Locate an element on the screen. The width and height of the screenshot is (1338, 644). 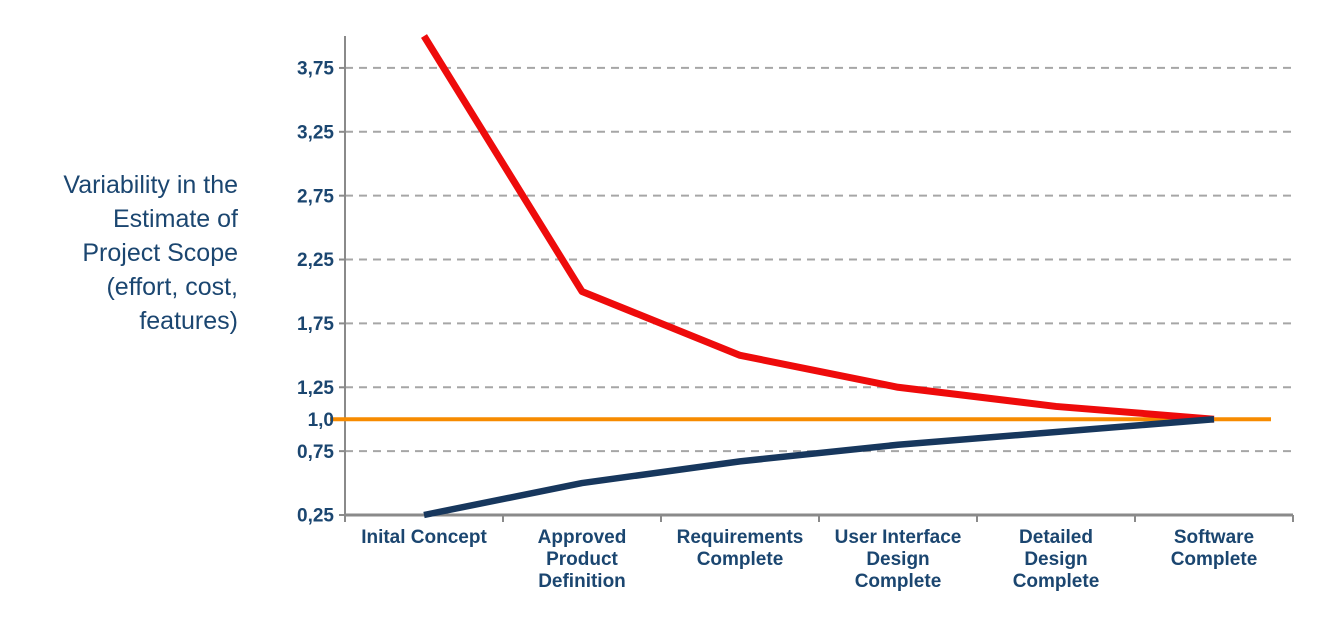
y-tick-label: 2,75 is located at coordinates (315, 196).